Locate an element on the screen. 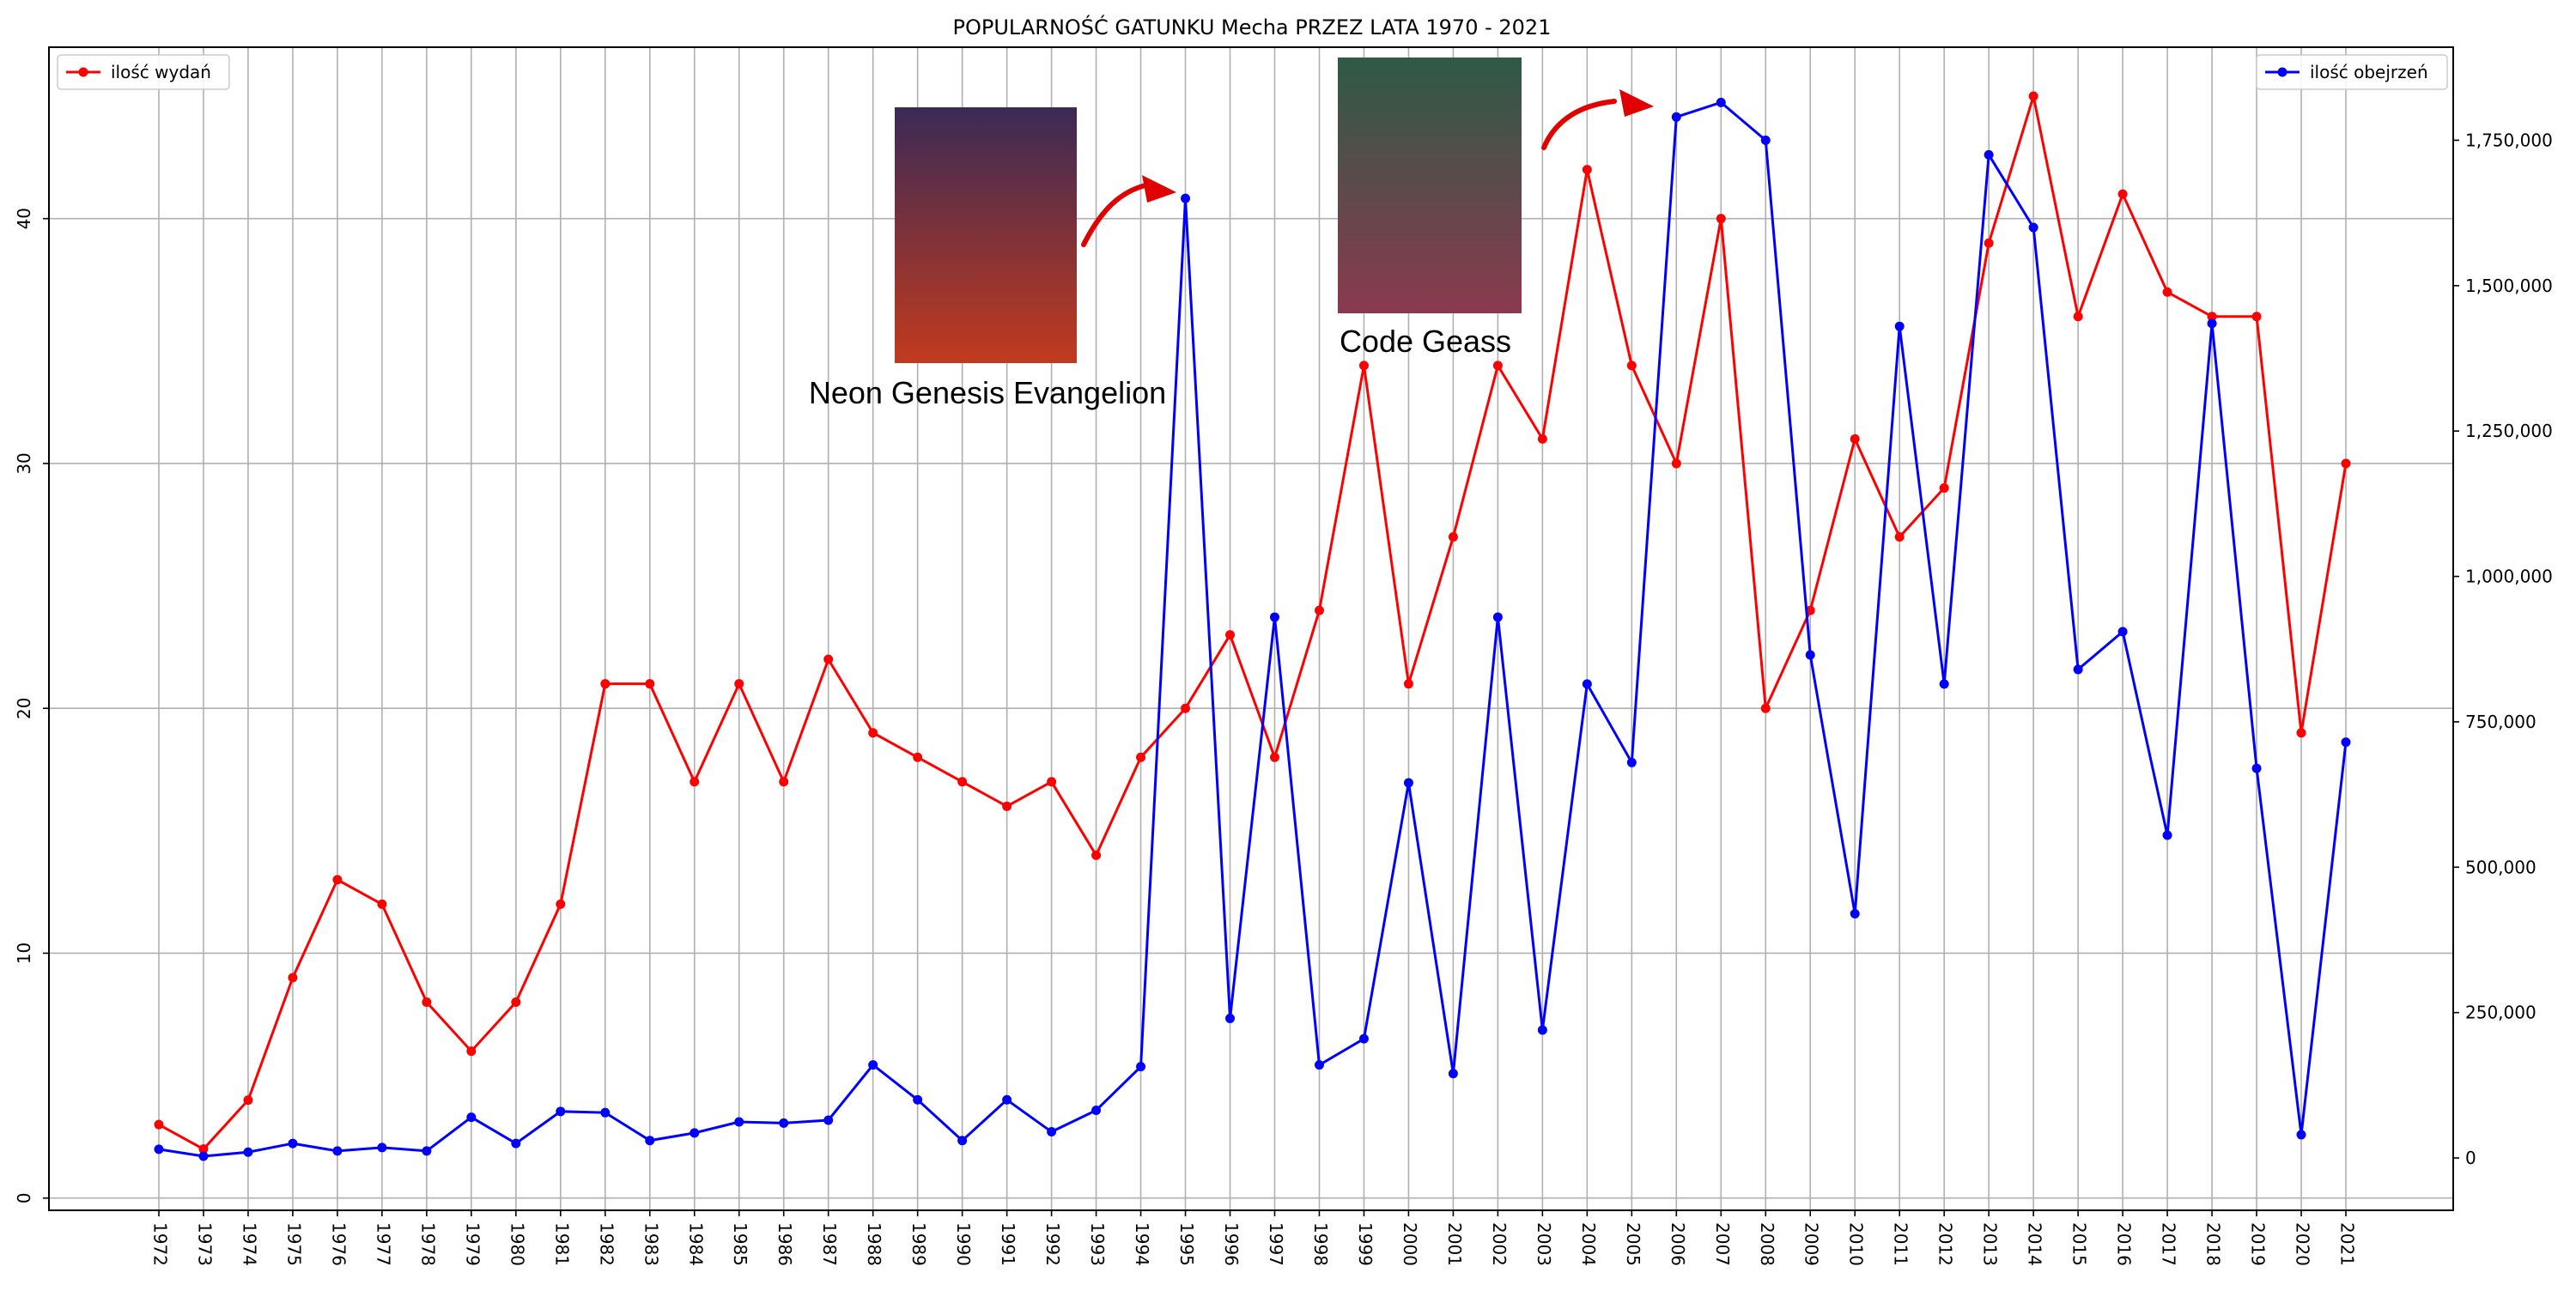 This screenshot has height=1291, width=2576. y-tick-label-right: 250,000 is located at coordinates (2501, 1013).